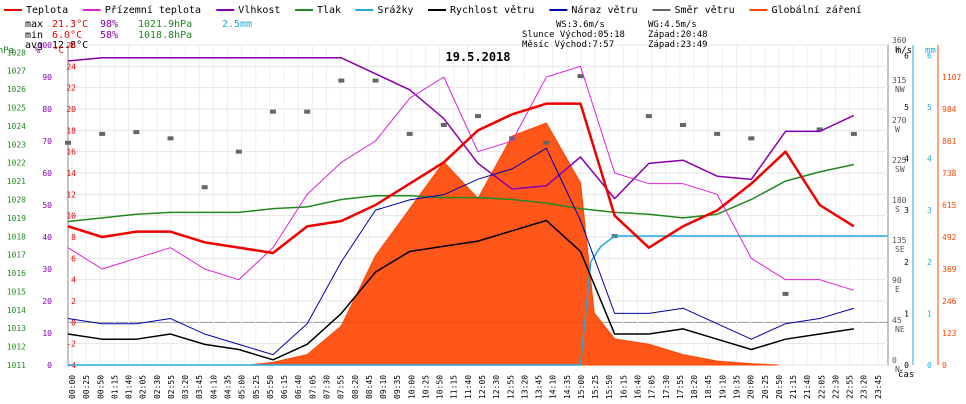 This screenshot has height=404, width=966. Describe the element at coordinates (900, 249) in the screenshot. I see `wind-dir-compass-label: SE` at that location.